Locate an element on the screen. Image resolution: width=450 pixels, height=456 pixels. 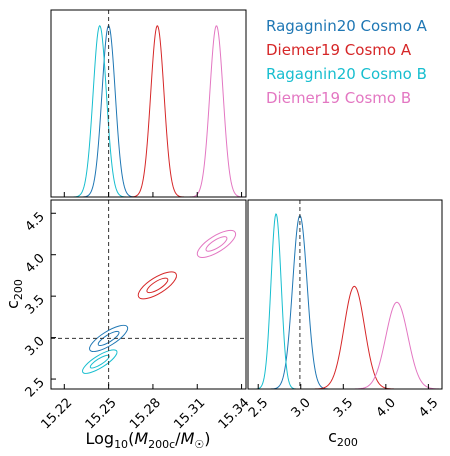
c200-x-label-c: c is located at coordinates (332, 436).